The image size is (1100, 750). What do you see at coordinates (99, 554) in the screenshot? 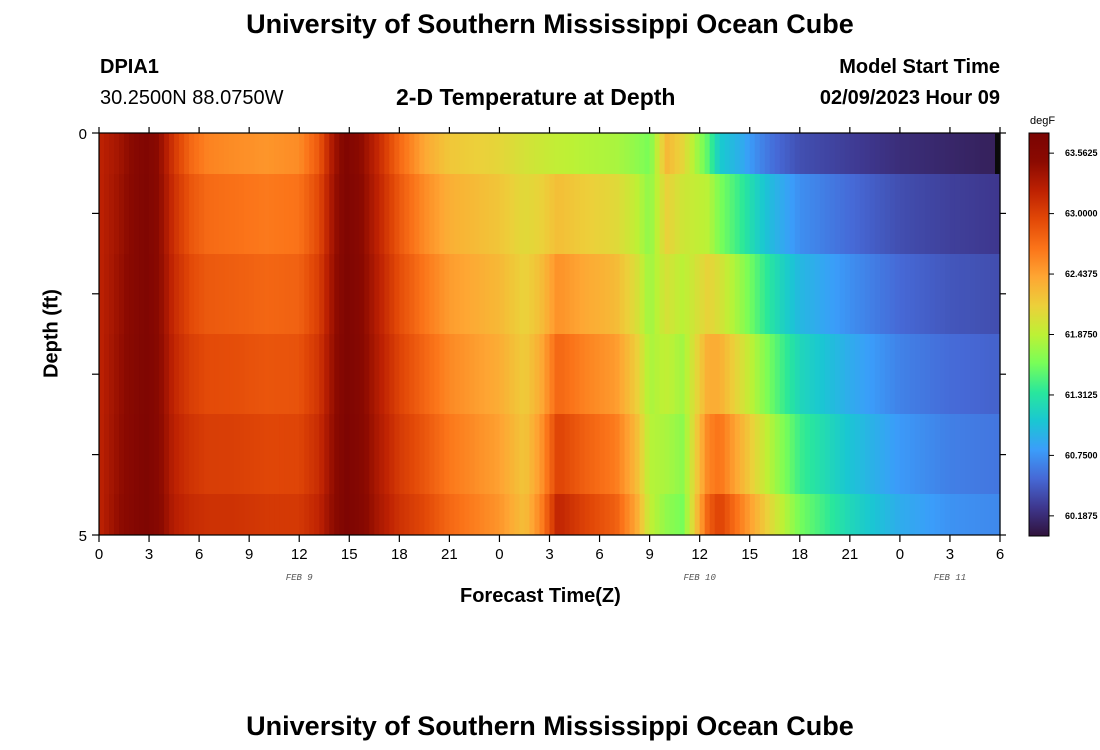
I see `x-tick-label: 0` at bounding box center [99, 554].